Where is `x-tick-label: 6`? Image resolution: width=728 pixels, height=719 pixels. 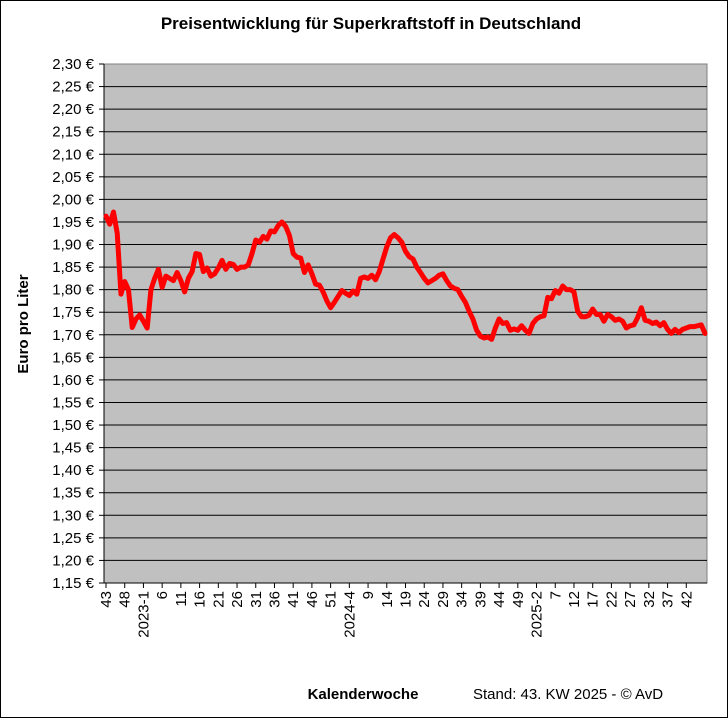
x-tick-label: 6 is located at coordinates (162, 595).